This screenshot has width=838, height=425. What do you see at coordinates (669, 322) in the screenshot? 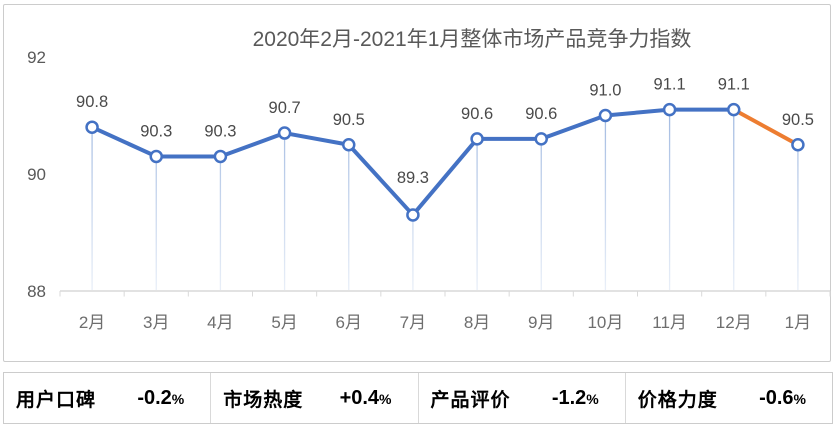
I see `x-tick-label: 11月` at bounding box center [669, 322].